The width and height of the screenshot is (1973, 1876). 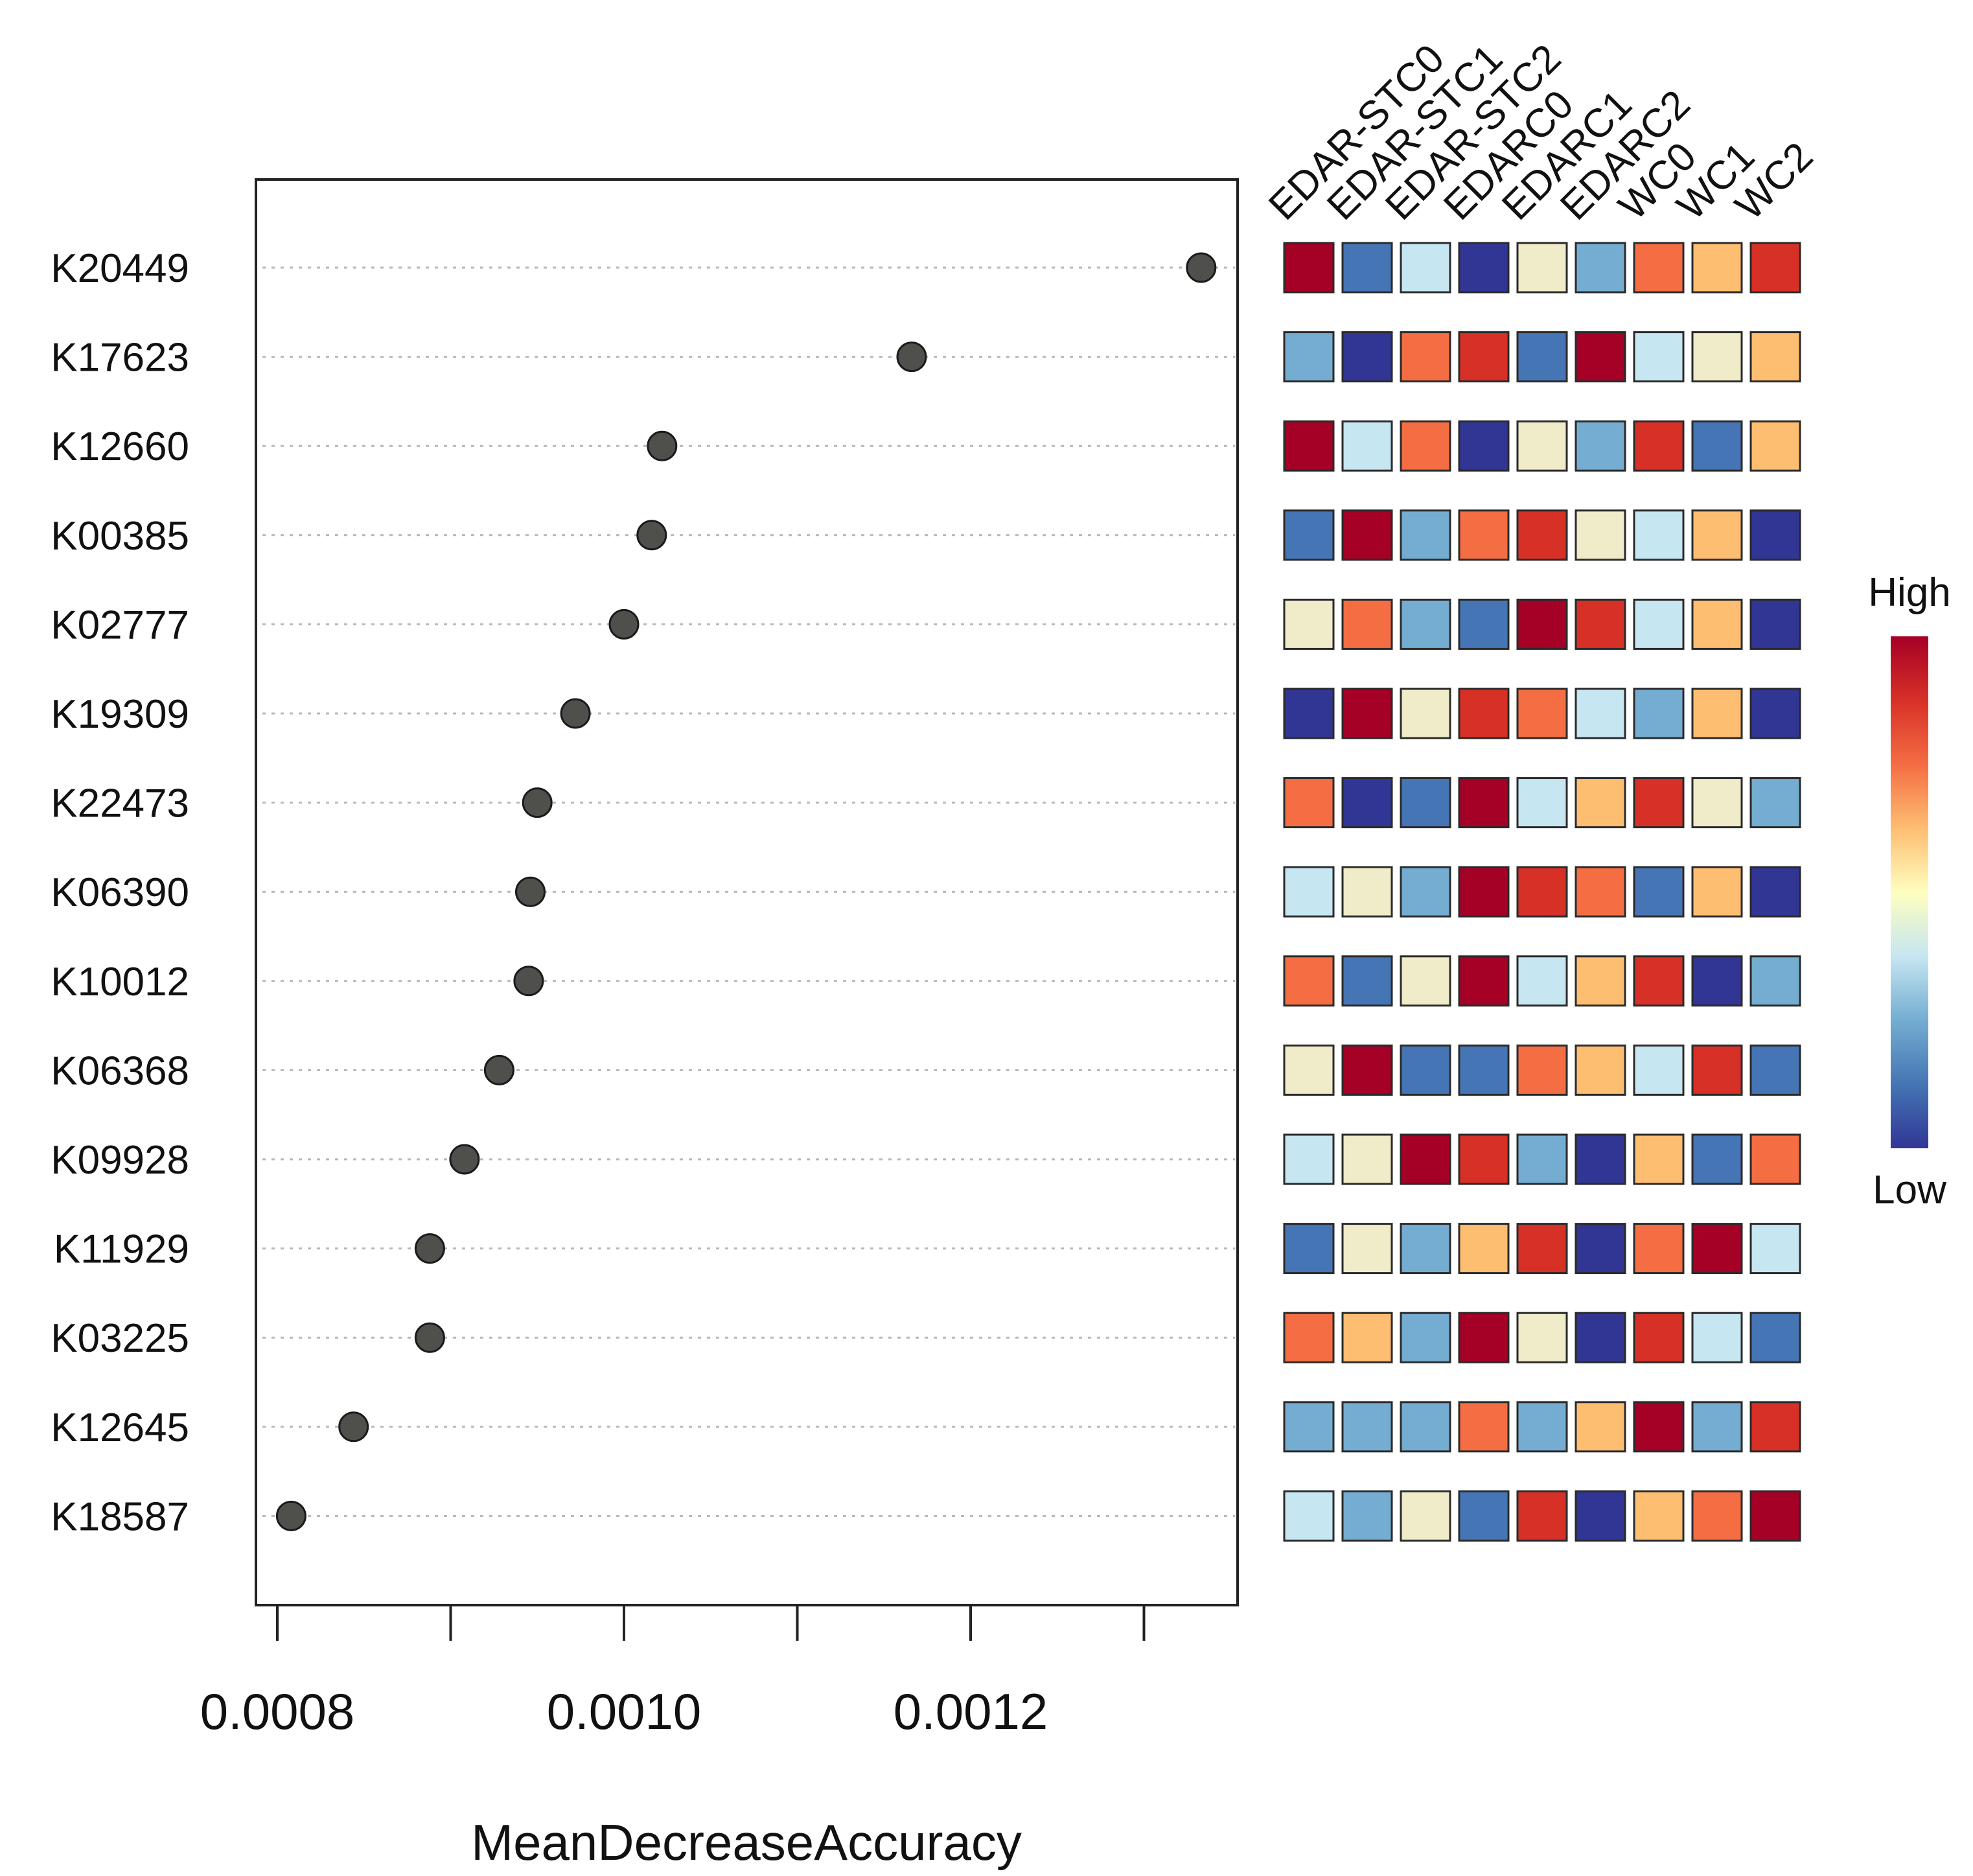 What do you see at coordinates (499, 1069) in the screenshot?
I see `dot-K06368` at bounding box center [499, 1069].